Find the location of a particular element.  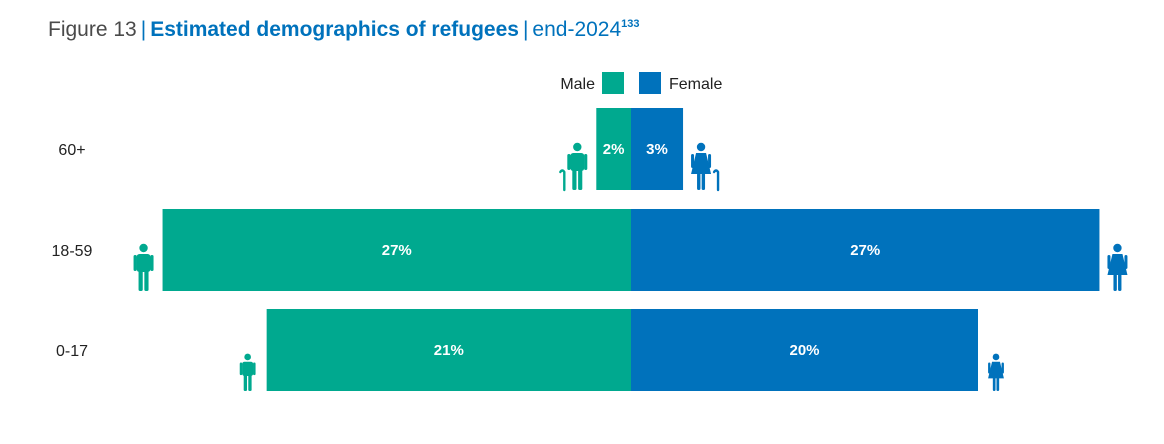

data-label-female: 20% is located at coordinates (804, 350).